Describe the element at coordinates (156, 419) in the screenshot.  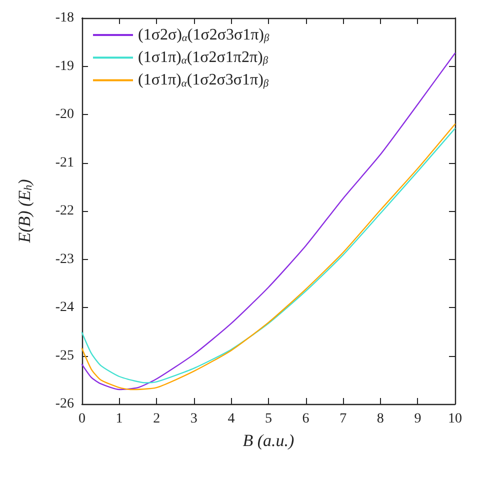
I see `x-tick-label: 2` at that location.